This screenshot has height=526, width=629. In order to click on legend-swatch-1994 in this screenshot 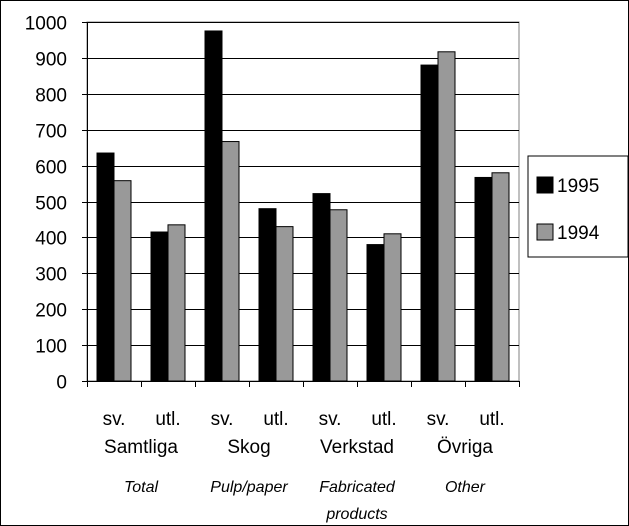, I will do `click(545, 232)`.